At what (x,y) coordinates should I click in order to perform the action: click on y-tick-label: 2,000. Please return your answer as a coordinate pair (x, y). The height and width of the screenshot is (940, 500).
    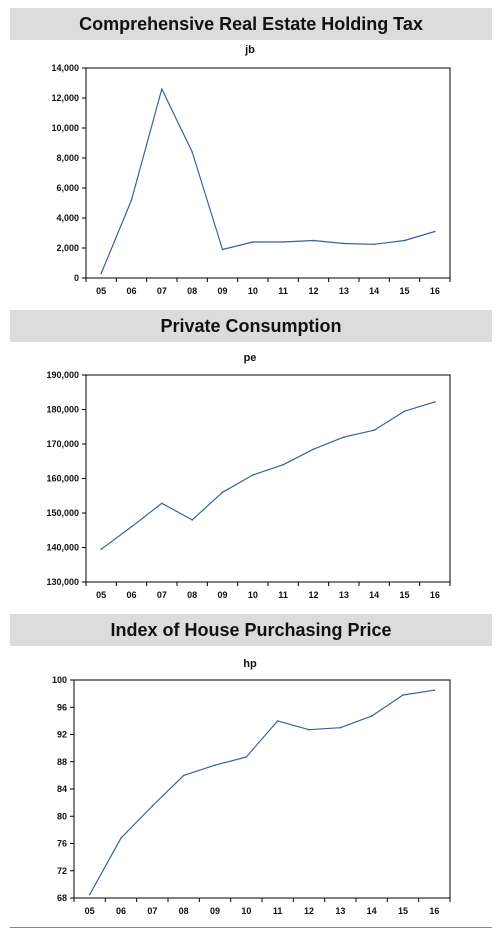
    Looking at the image, I should click on (67, 248).